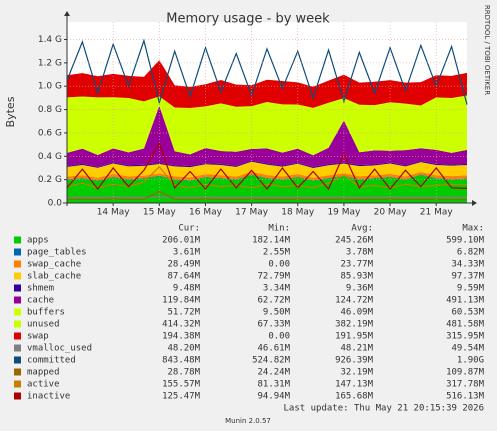  Describe the element at coordinates (356, 313) in the screenshot. I see `stats-value: 46.09M` at that location.